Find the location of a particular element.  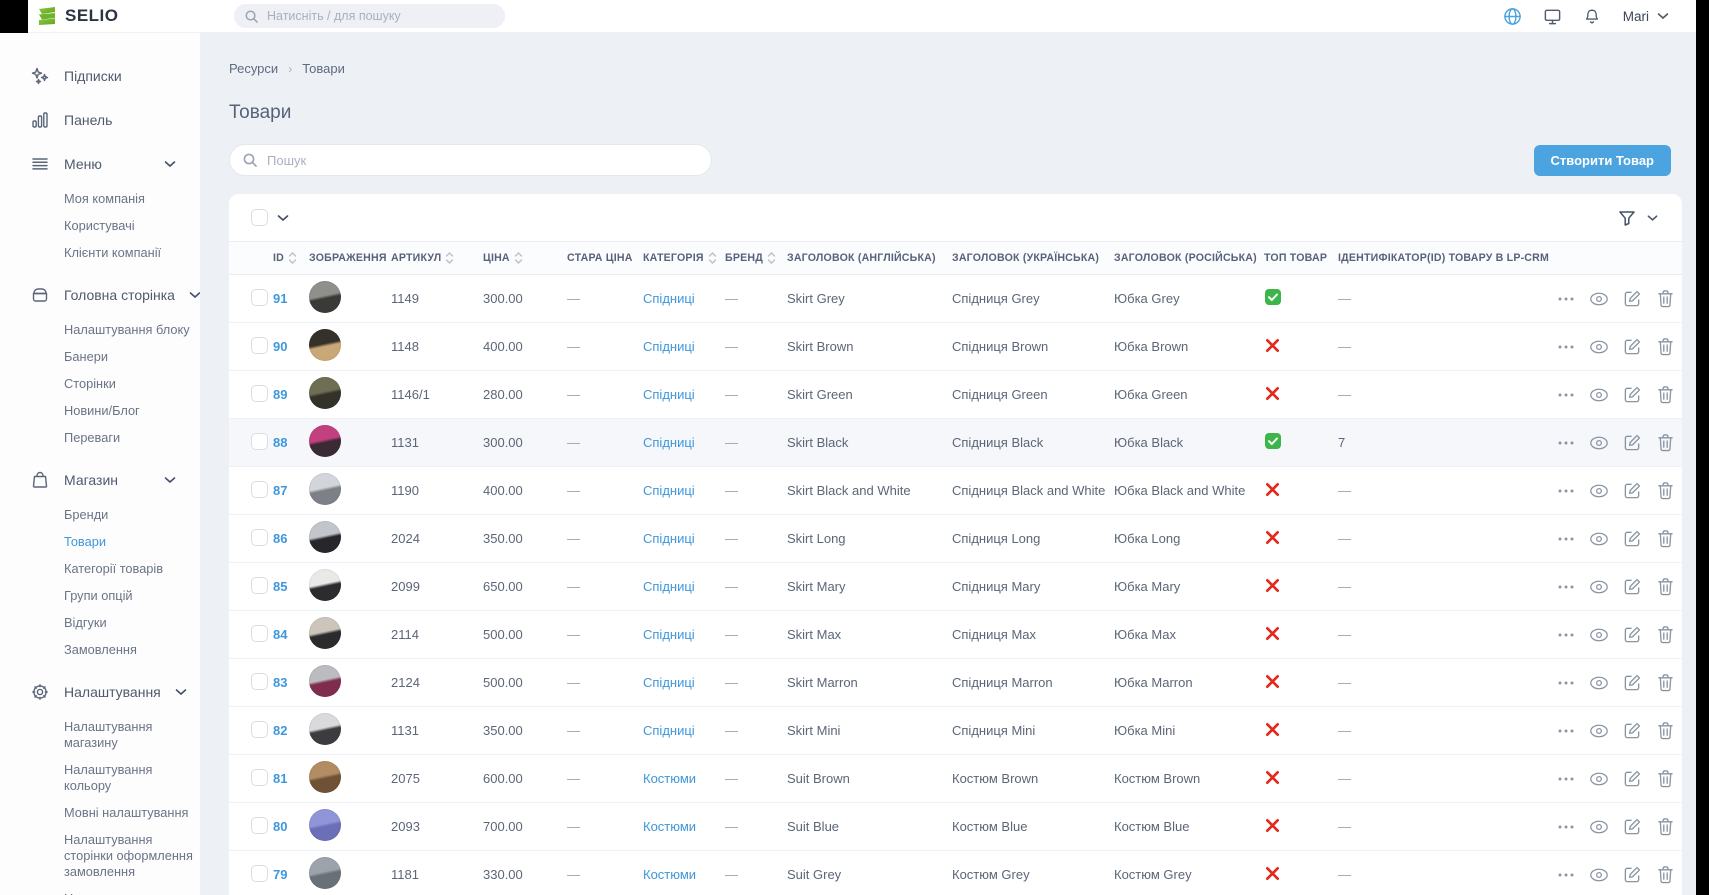

global-search is located at coordinates (369, 16).